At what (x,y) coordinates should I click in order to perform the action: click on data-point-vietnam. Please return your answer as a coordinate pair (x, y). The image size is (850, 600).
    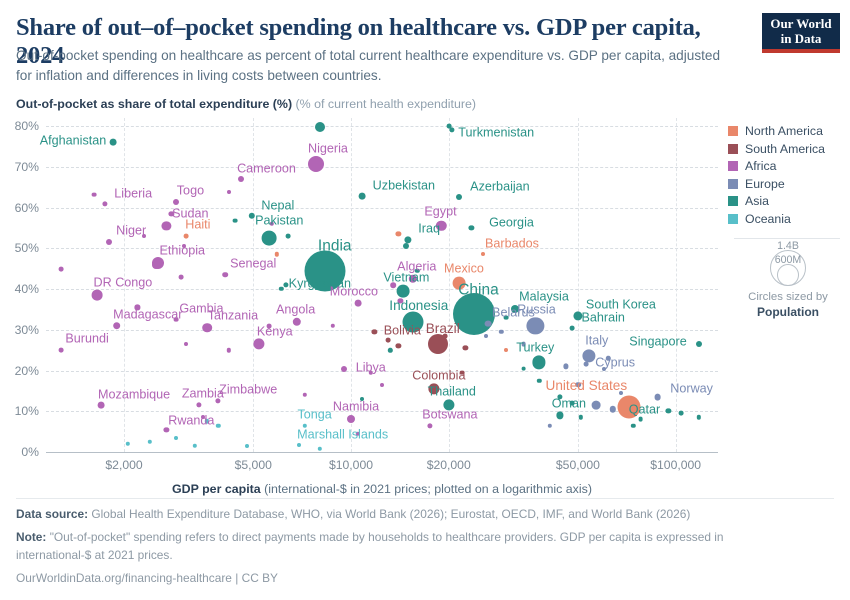
    Looking at the image, I should click on (403, 291).